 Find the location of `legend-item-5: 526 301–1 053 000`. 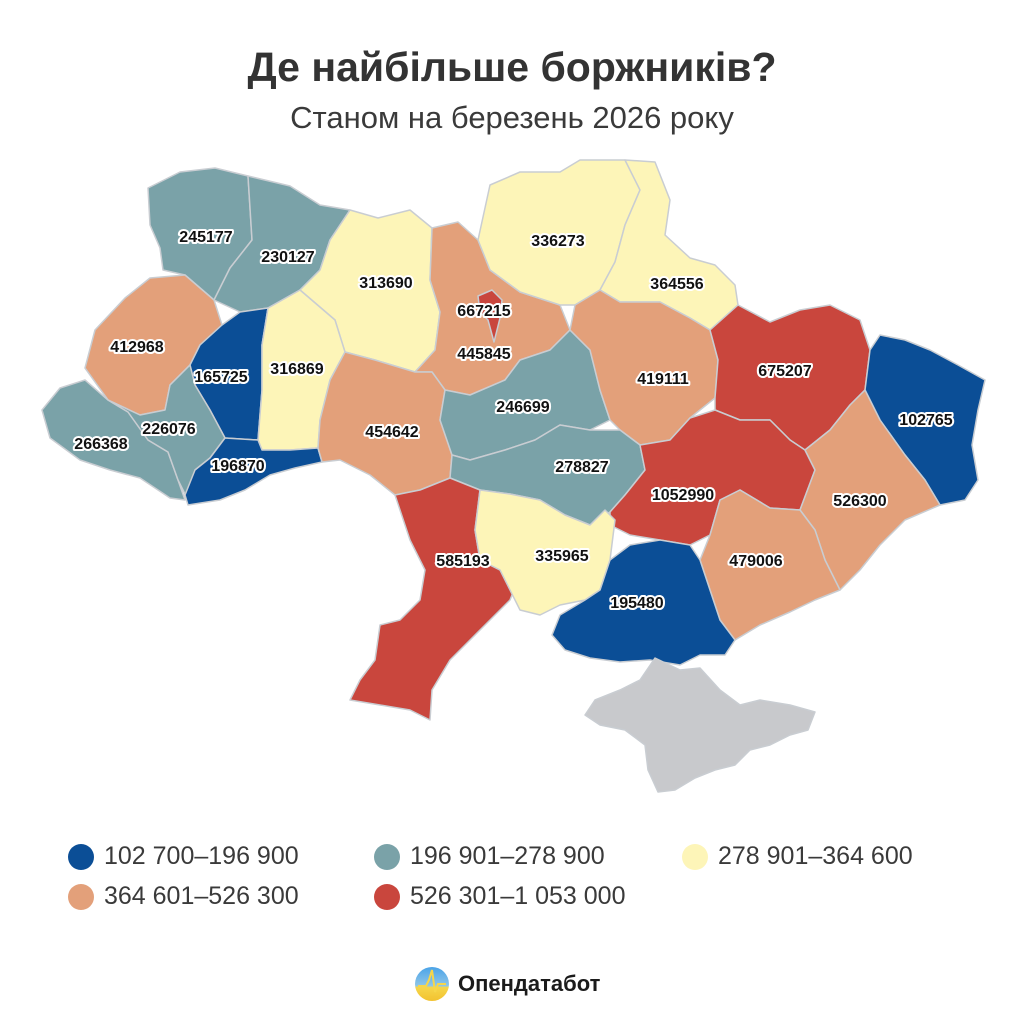

legend-item-5: 526 301–1 053 000 is located at coordinates (500, 896).